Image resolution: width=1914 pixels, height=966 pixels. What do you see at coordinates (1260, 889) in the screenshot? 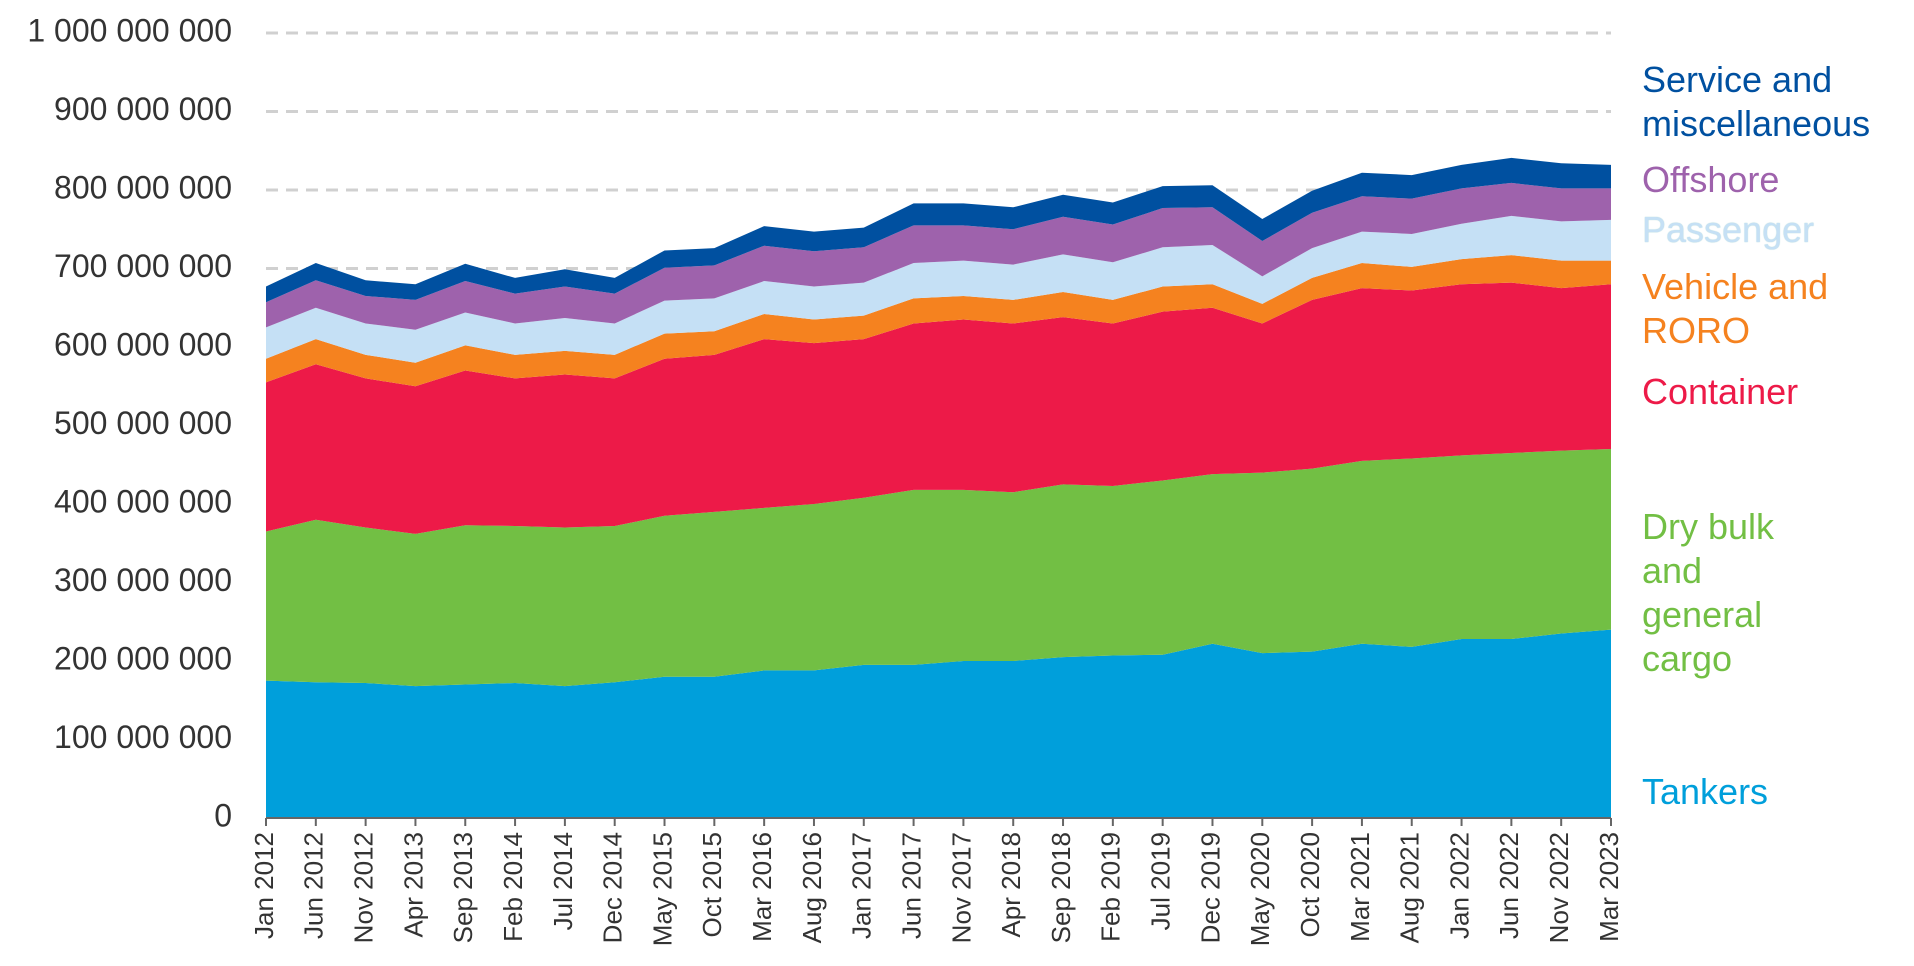
I see `x-tick-label: May 2020` at bounding box center [1260, 889].